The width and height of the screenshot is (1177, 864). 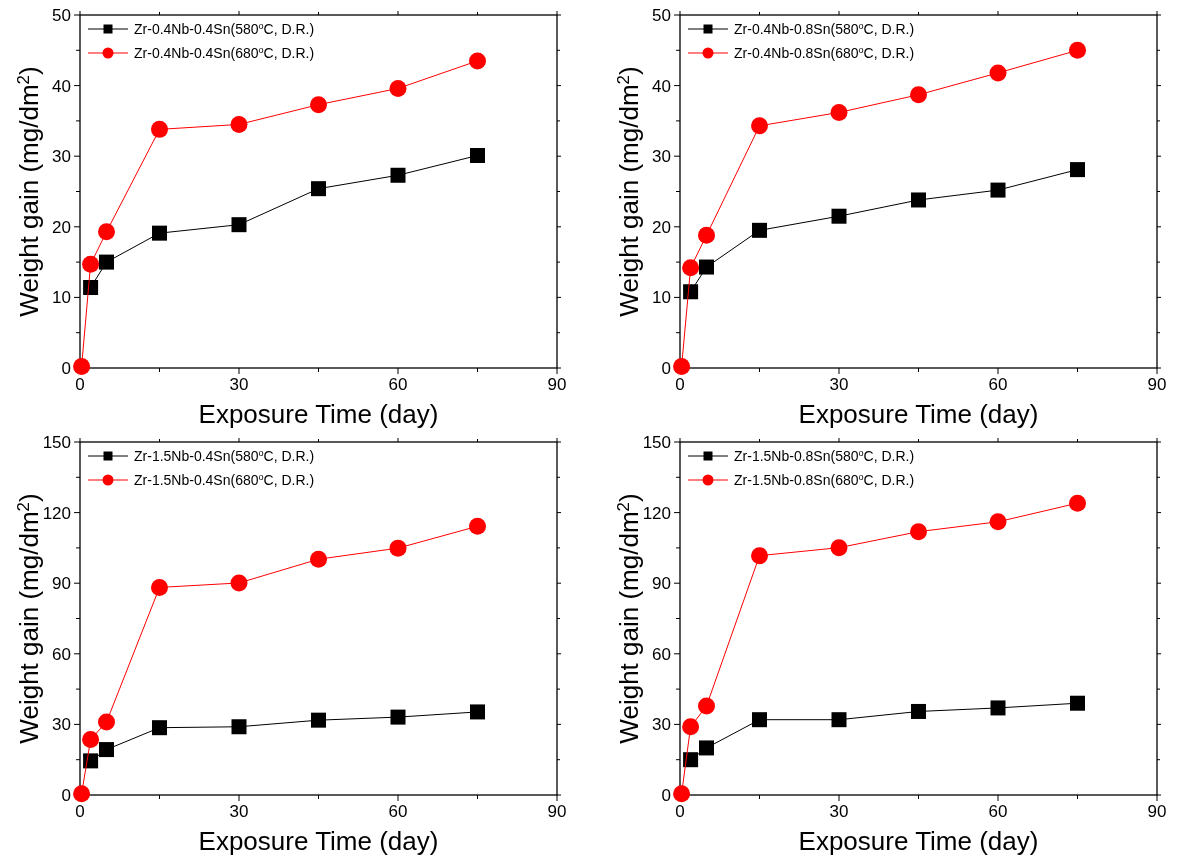 I want to click on legend-label: Zr-0.4Nb-0.4Sn(580$^{o}$C, D.R.), so click(x=224, y=29).